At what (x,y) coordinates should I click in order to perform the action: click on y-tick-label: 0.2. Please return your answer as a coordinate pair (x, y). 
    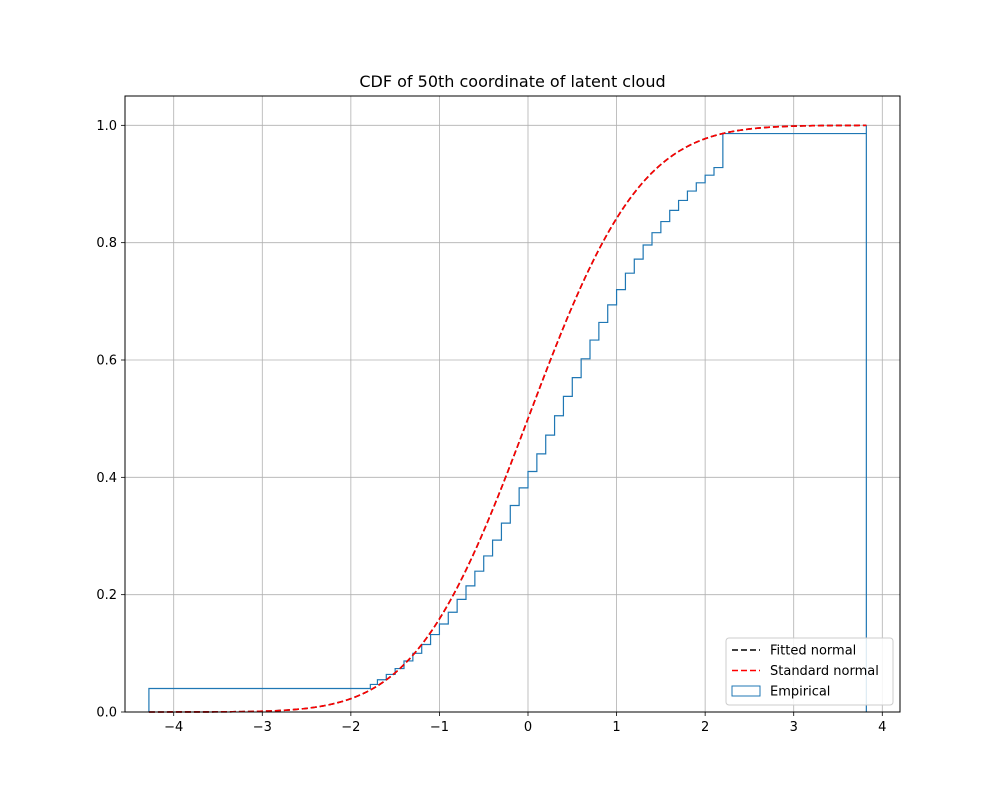
    Looking at the image, I should click on (106, 595).